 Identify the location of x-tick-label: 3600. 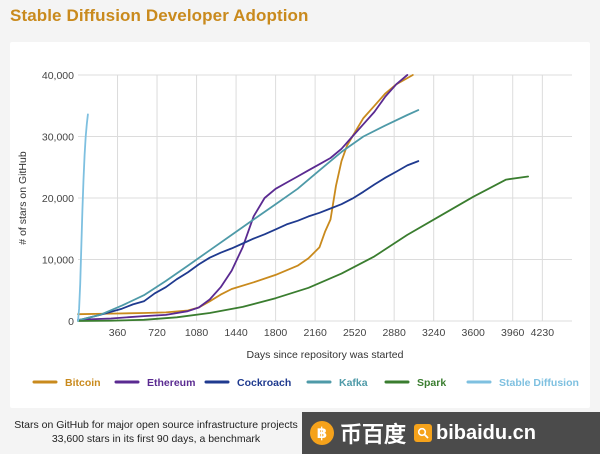
(474, 333).